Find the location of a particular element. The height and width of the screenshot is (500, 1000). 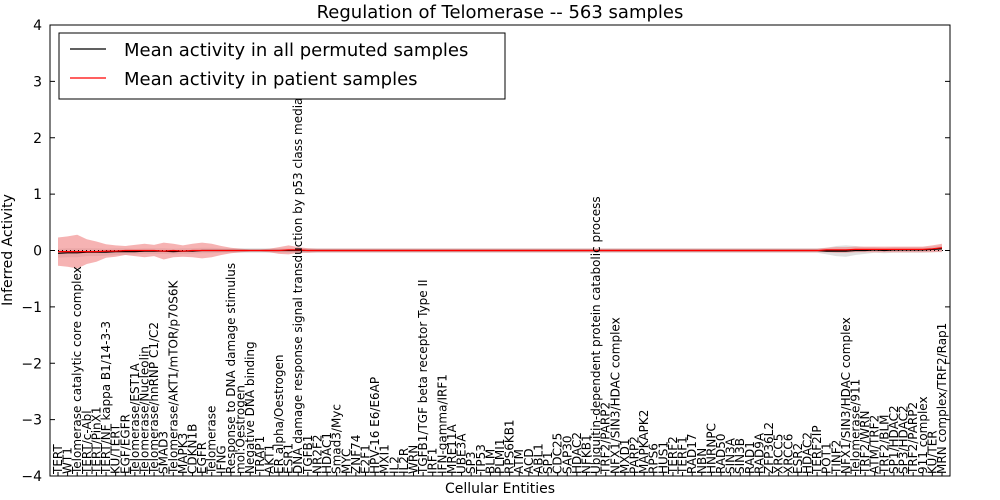

x-tick-label: CDC25 is located at coordinates (558, 453).